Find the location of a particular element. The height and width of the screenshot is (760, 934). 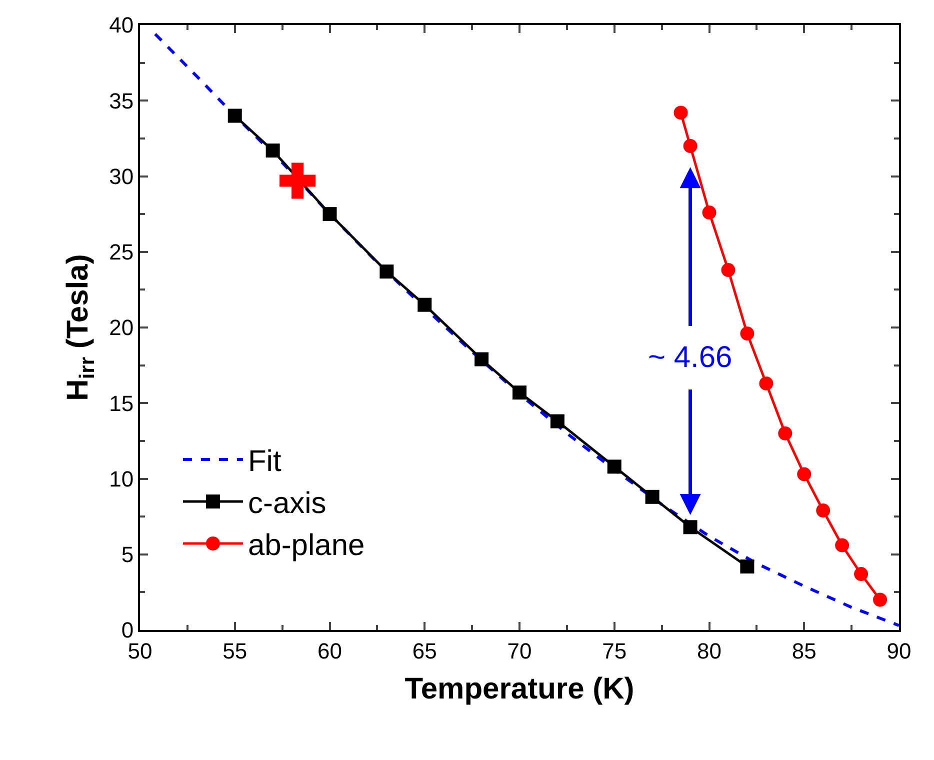

y-tick-label: 5 is located at coordinates (127, 555).